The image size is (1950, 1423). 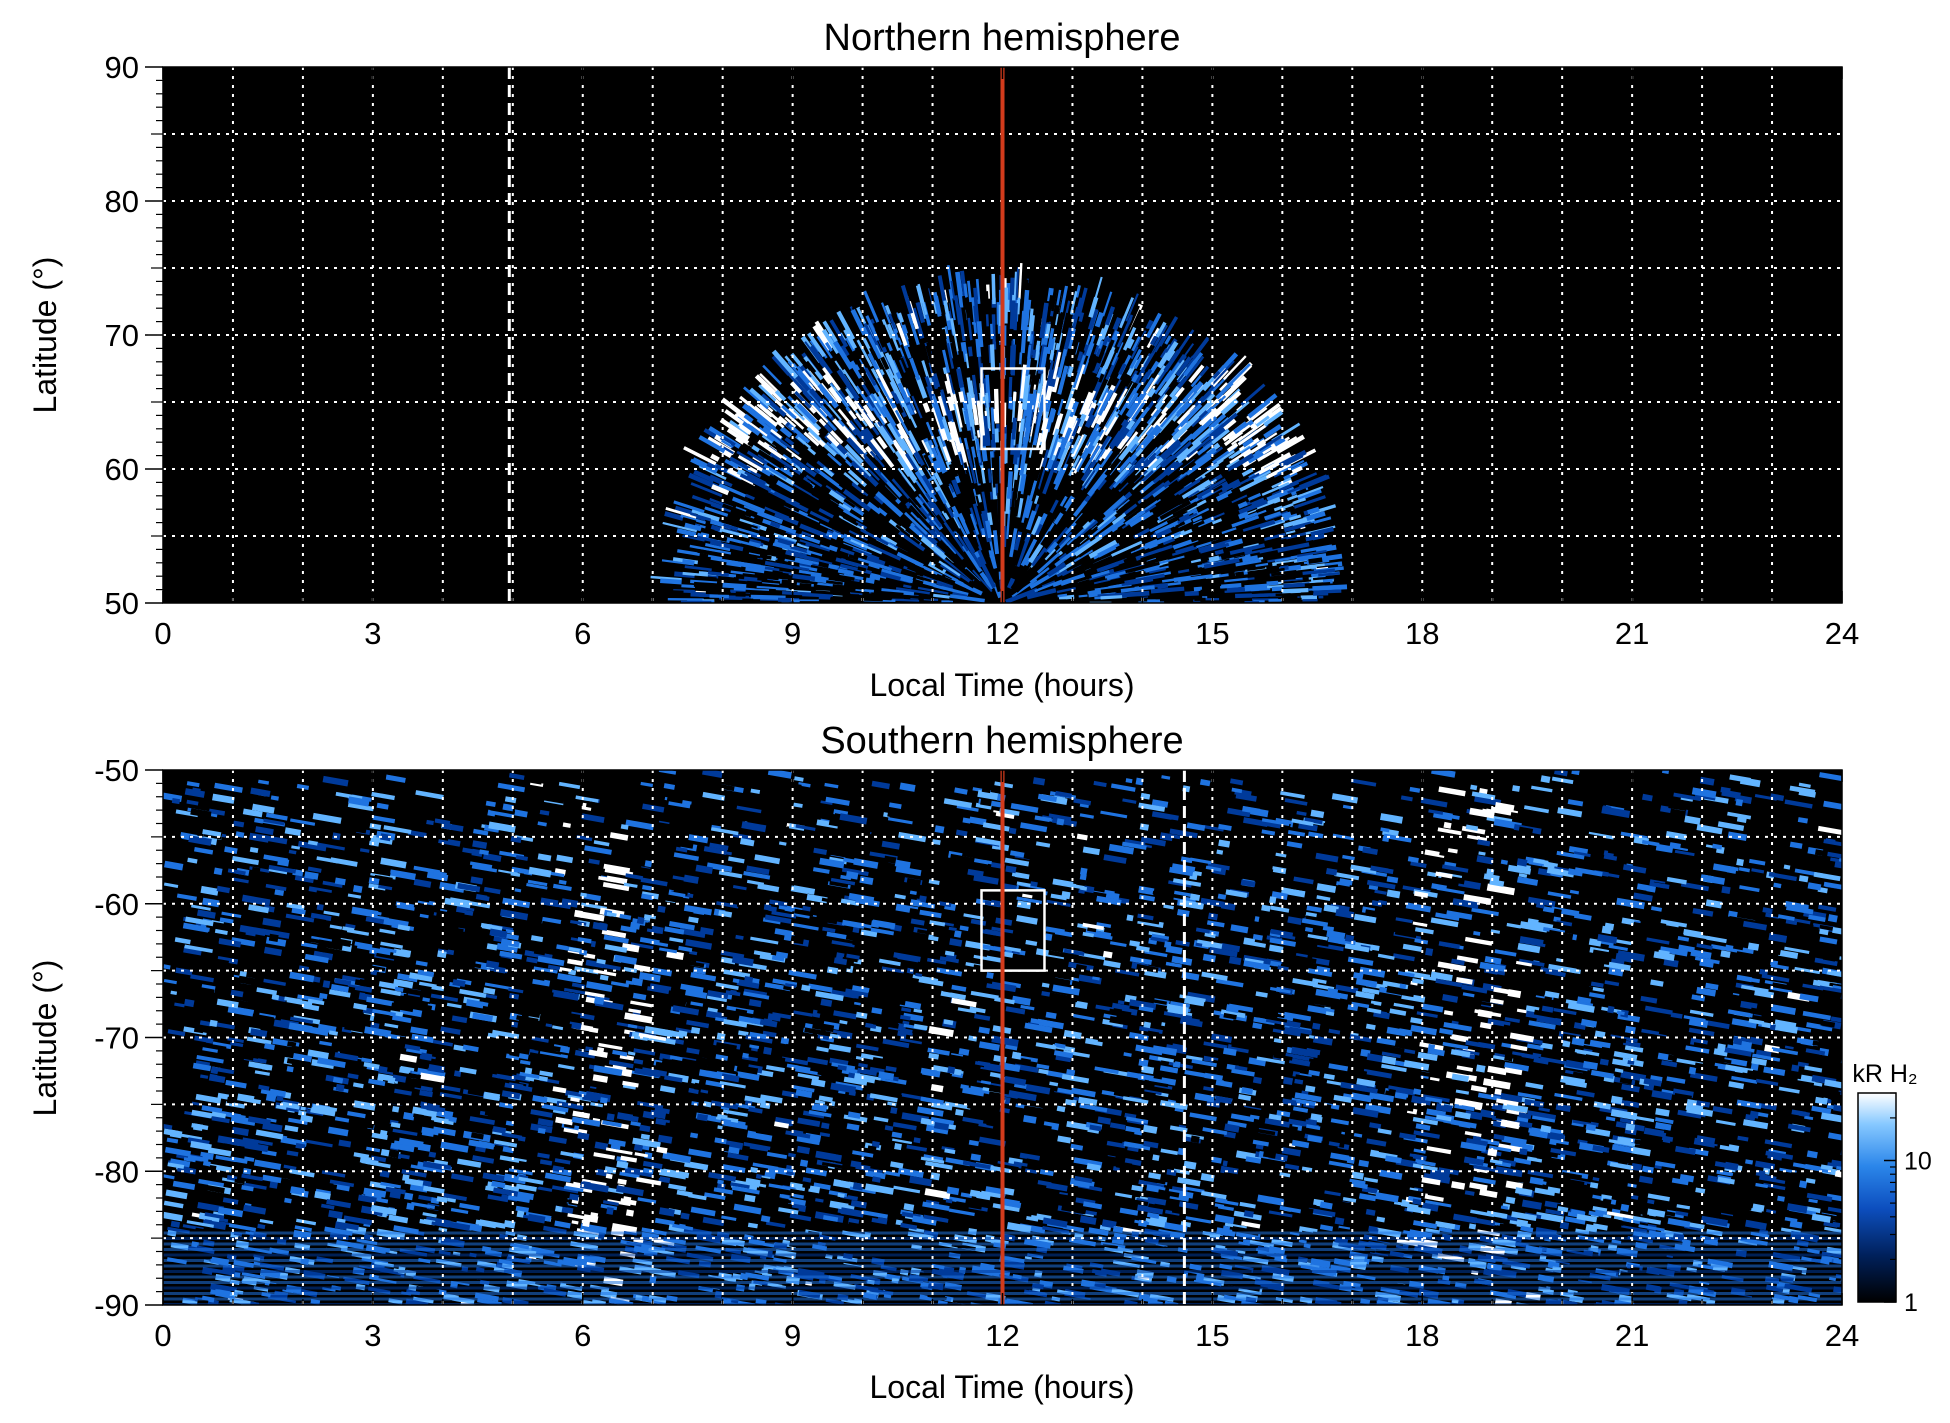 I want to click on x-tick-label: 15, so click(x=1212, y=633).